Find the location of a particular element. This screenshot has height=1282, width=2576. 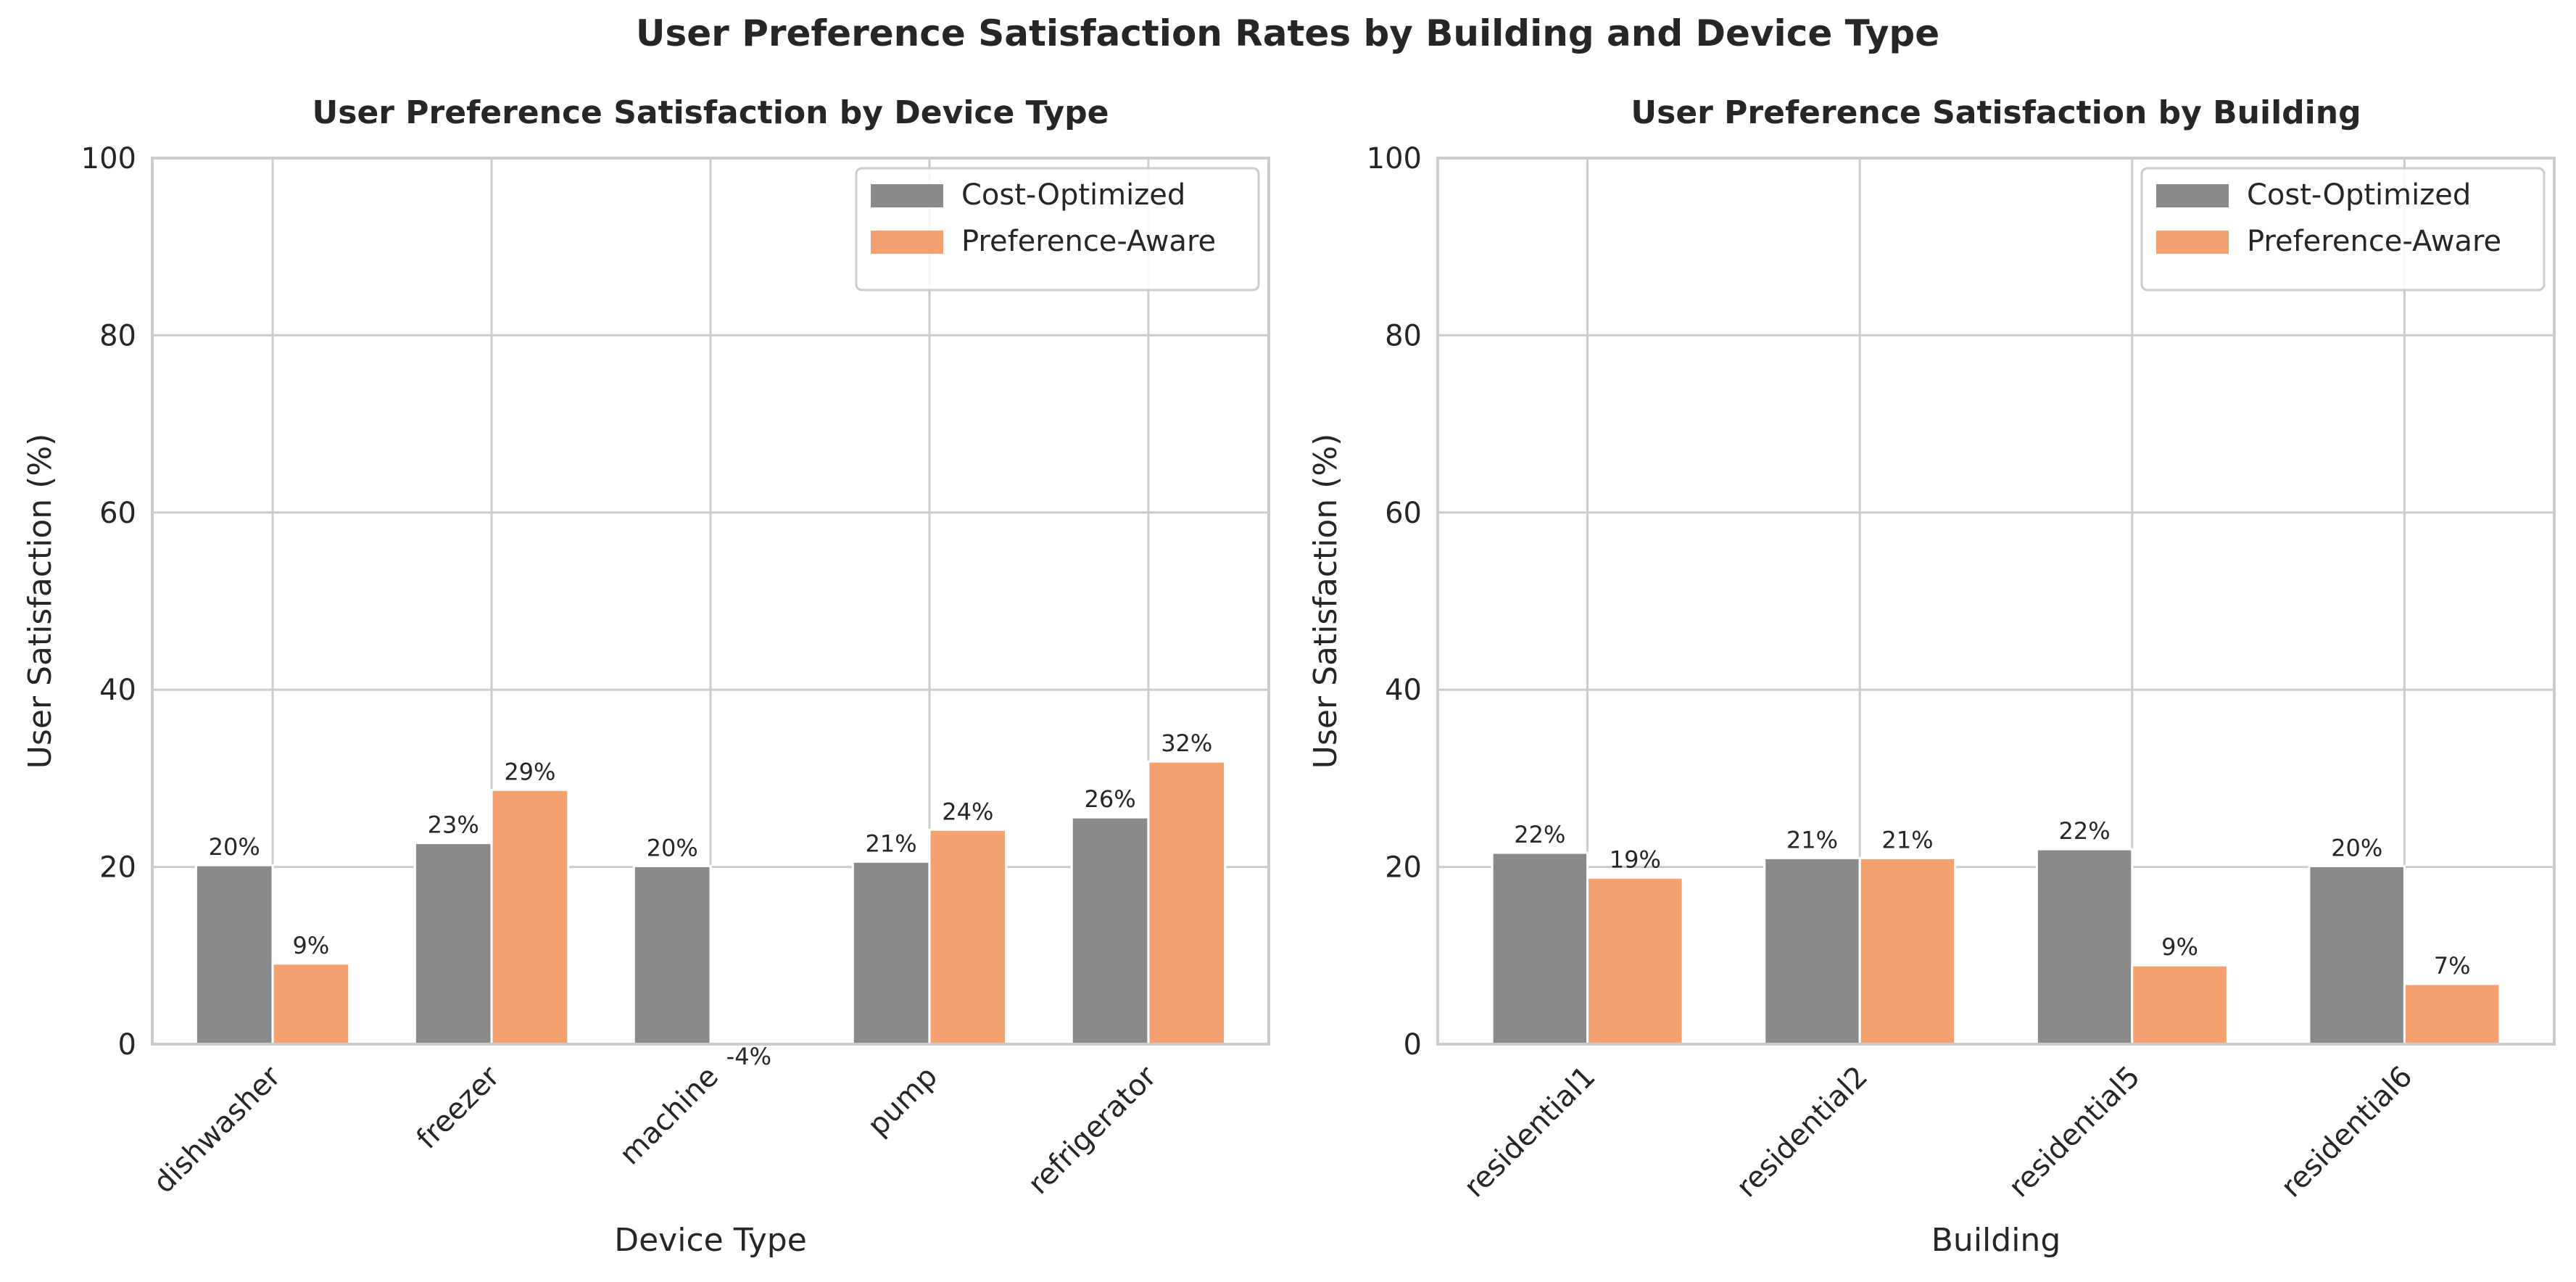

data-label-preference-aware-refrigerator: 32% is located at coordinates (1186, 743).